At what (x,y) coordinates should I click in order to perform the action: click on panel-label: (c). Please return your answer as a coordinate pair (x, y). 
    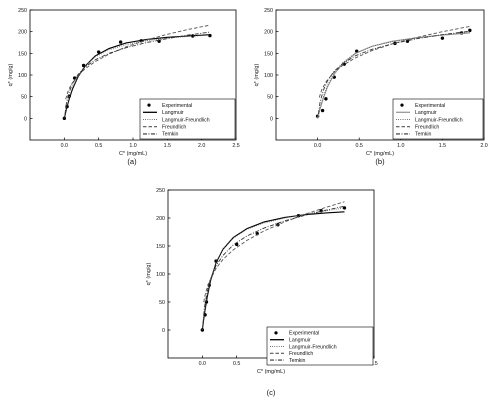
    Looking at the image, I should click on (271, 392).